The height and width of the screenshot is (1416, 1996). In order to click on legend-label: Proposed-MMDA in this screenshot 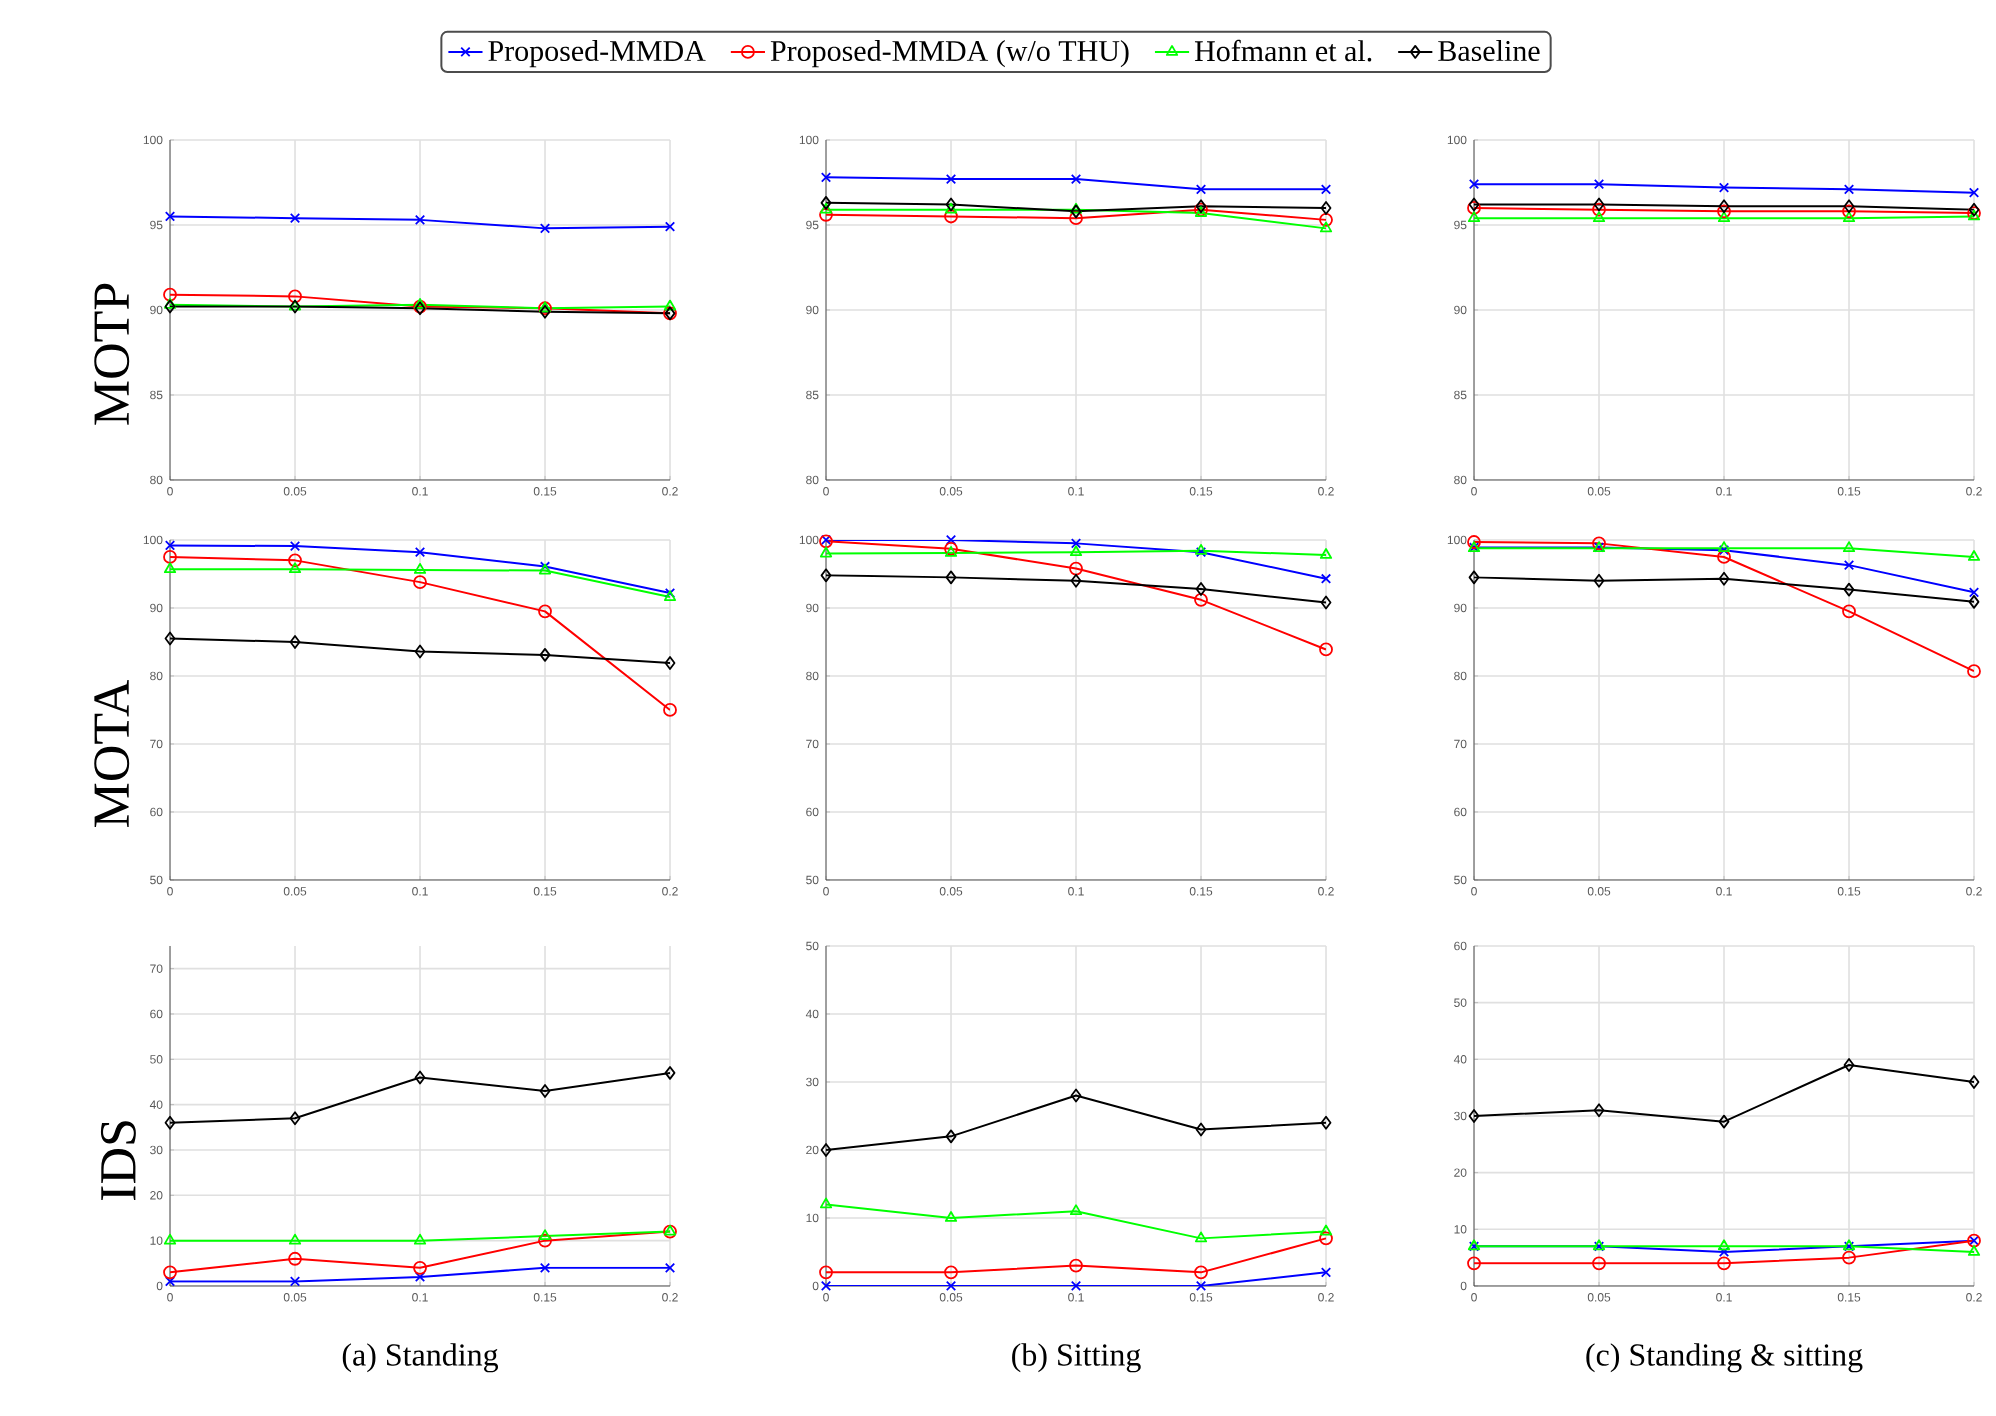, I will do `click(597, 54)`.